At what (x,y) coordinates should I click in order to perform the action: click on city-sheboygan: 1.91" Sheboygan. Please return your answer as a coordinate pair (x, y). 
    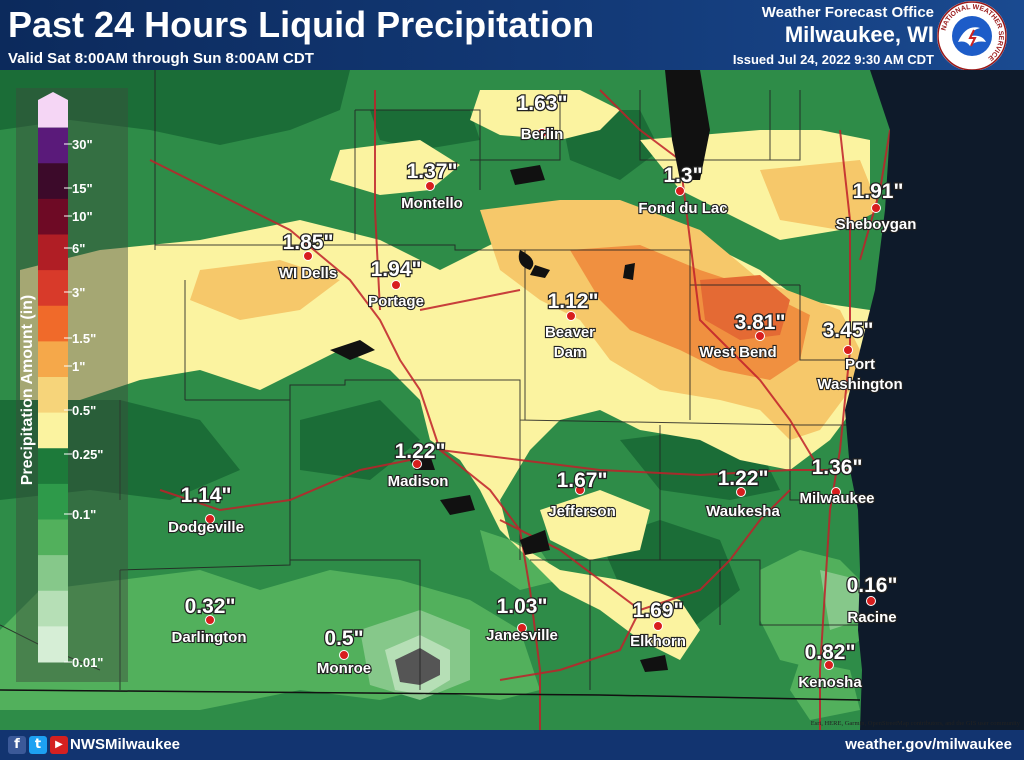
    Looking at the image, I should click on (875, 206).